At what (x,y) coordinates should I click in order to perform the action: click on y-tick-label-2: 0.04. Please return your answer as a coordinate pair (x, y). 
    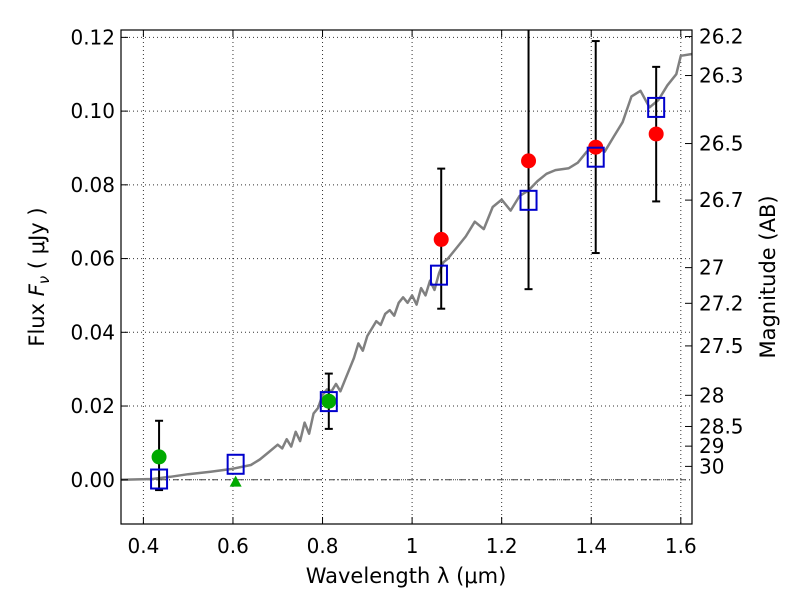
    Looking at the image, I should click on (92, 332).